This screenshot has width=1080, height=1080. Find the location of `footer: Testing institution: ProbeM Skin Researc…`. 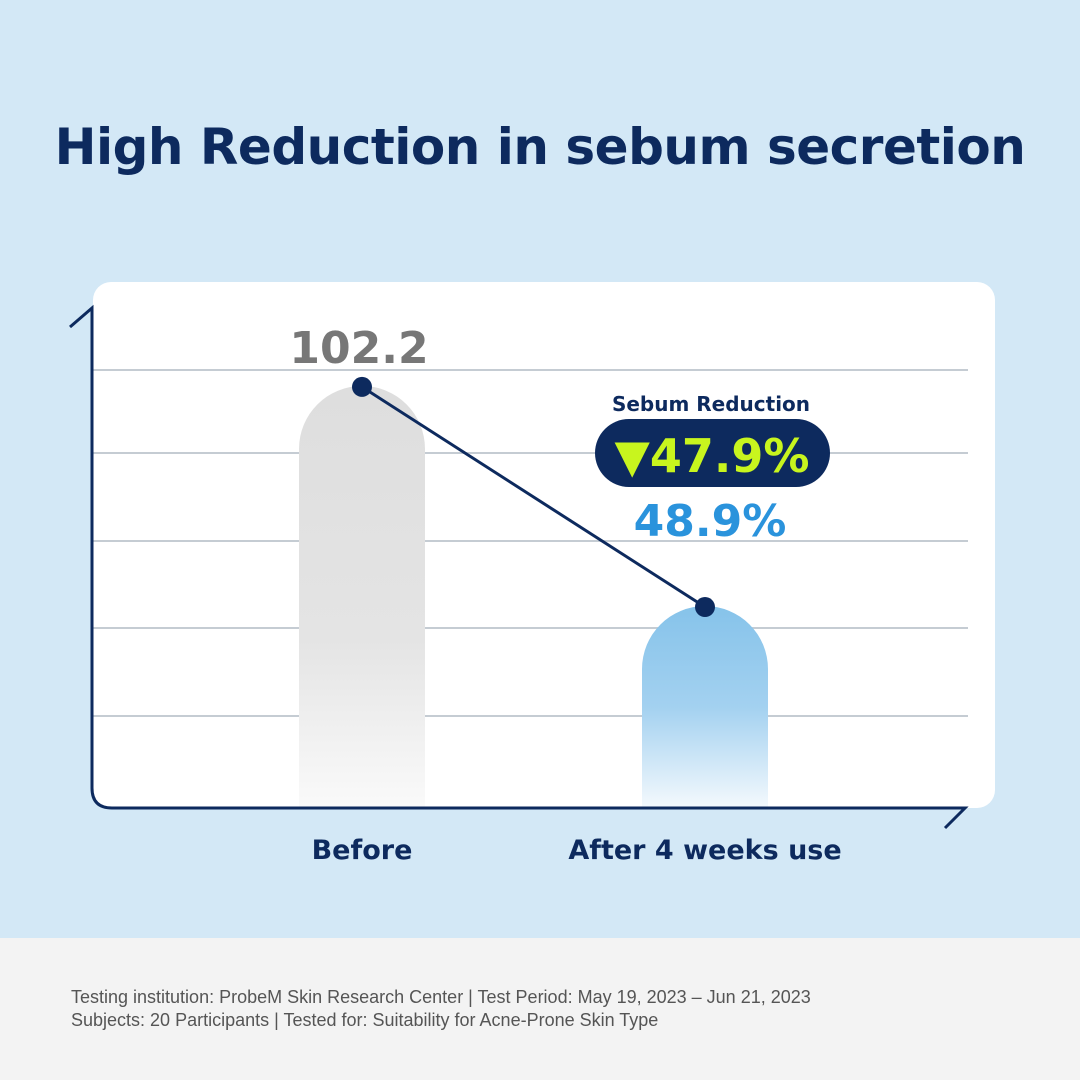

footer: Testing institution: ProbeM Skin Researc… is located at coordinates (540, 1009).